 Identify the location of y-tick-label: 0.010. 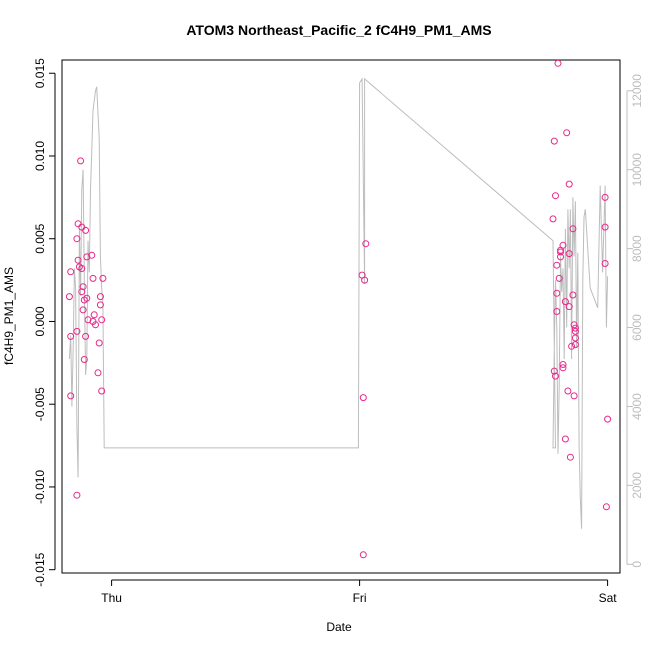
(40, 156).